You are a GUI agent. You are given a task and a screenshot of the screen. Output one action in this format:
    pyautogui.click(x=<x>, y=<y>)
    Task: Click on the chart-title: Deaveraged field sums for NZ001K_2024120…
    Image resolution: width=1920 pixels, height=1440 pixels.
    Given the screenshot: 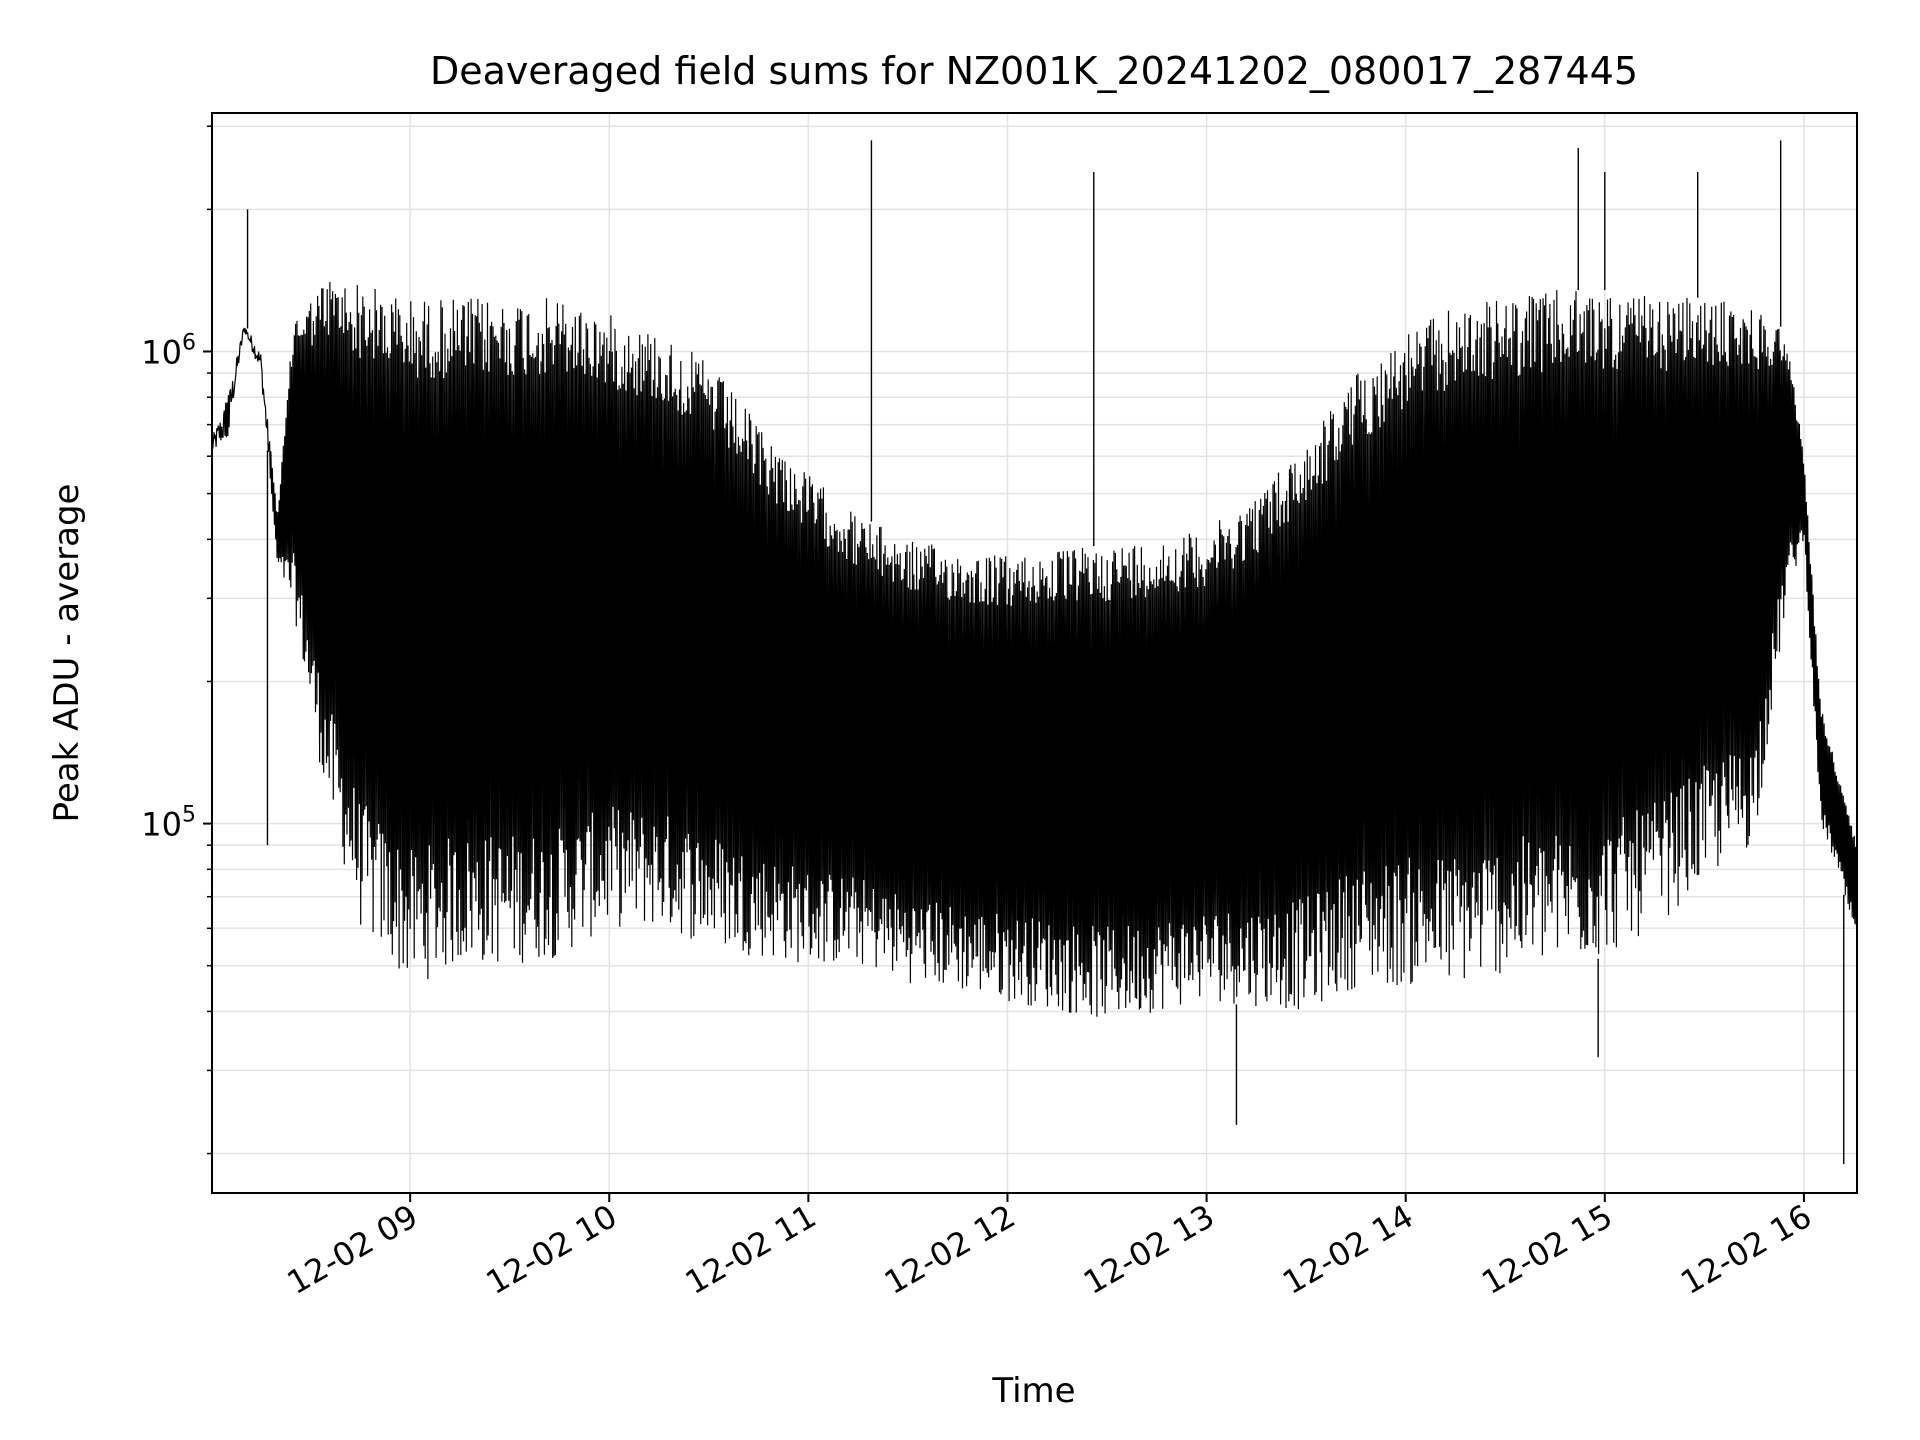 What is the action you would take?
    pyautogui.click(x=1034, y=71)
    